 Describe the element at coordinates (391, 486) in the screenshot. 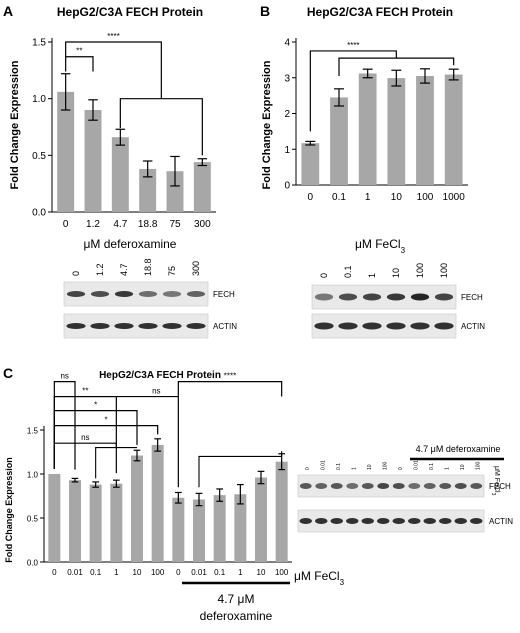

I see `blot-strip-fech` at that location.